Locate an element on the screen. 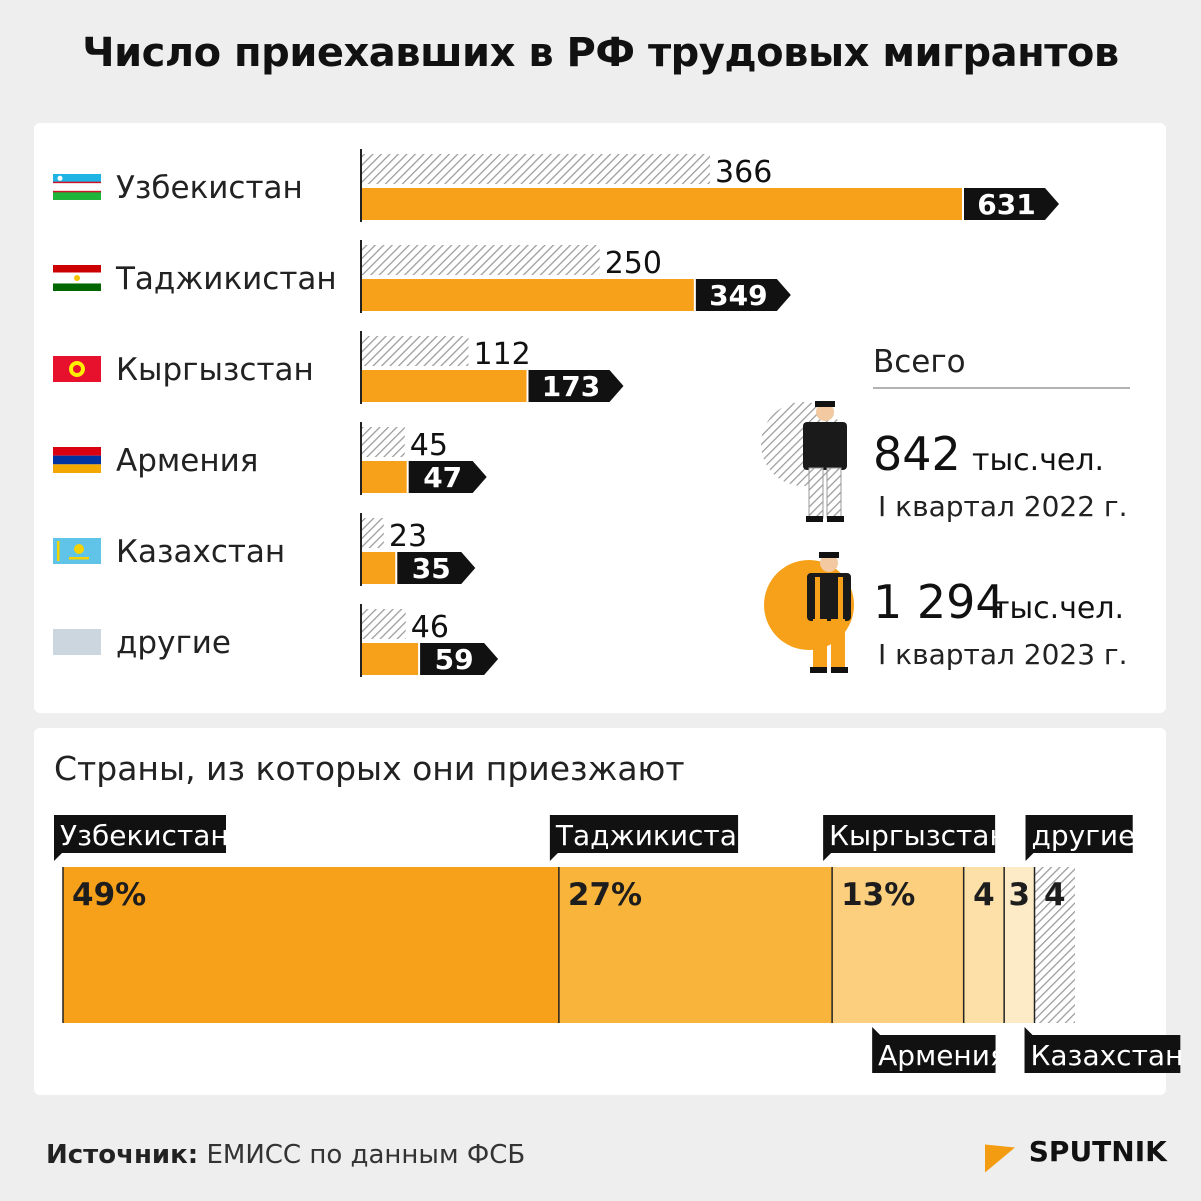  others-placeholder-icon is located at coordinates (77, 642).